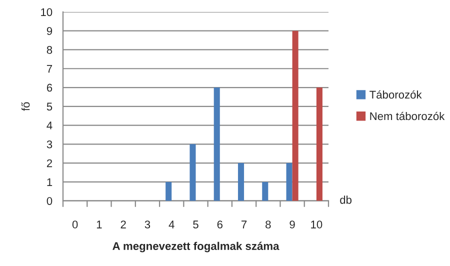 This screenshot has width=450, height=266. Describe the element at coordinates (147, 224) in the screenshot. I see `x-tick-label: 3` at that location.